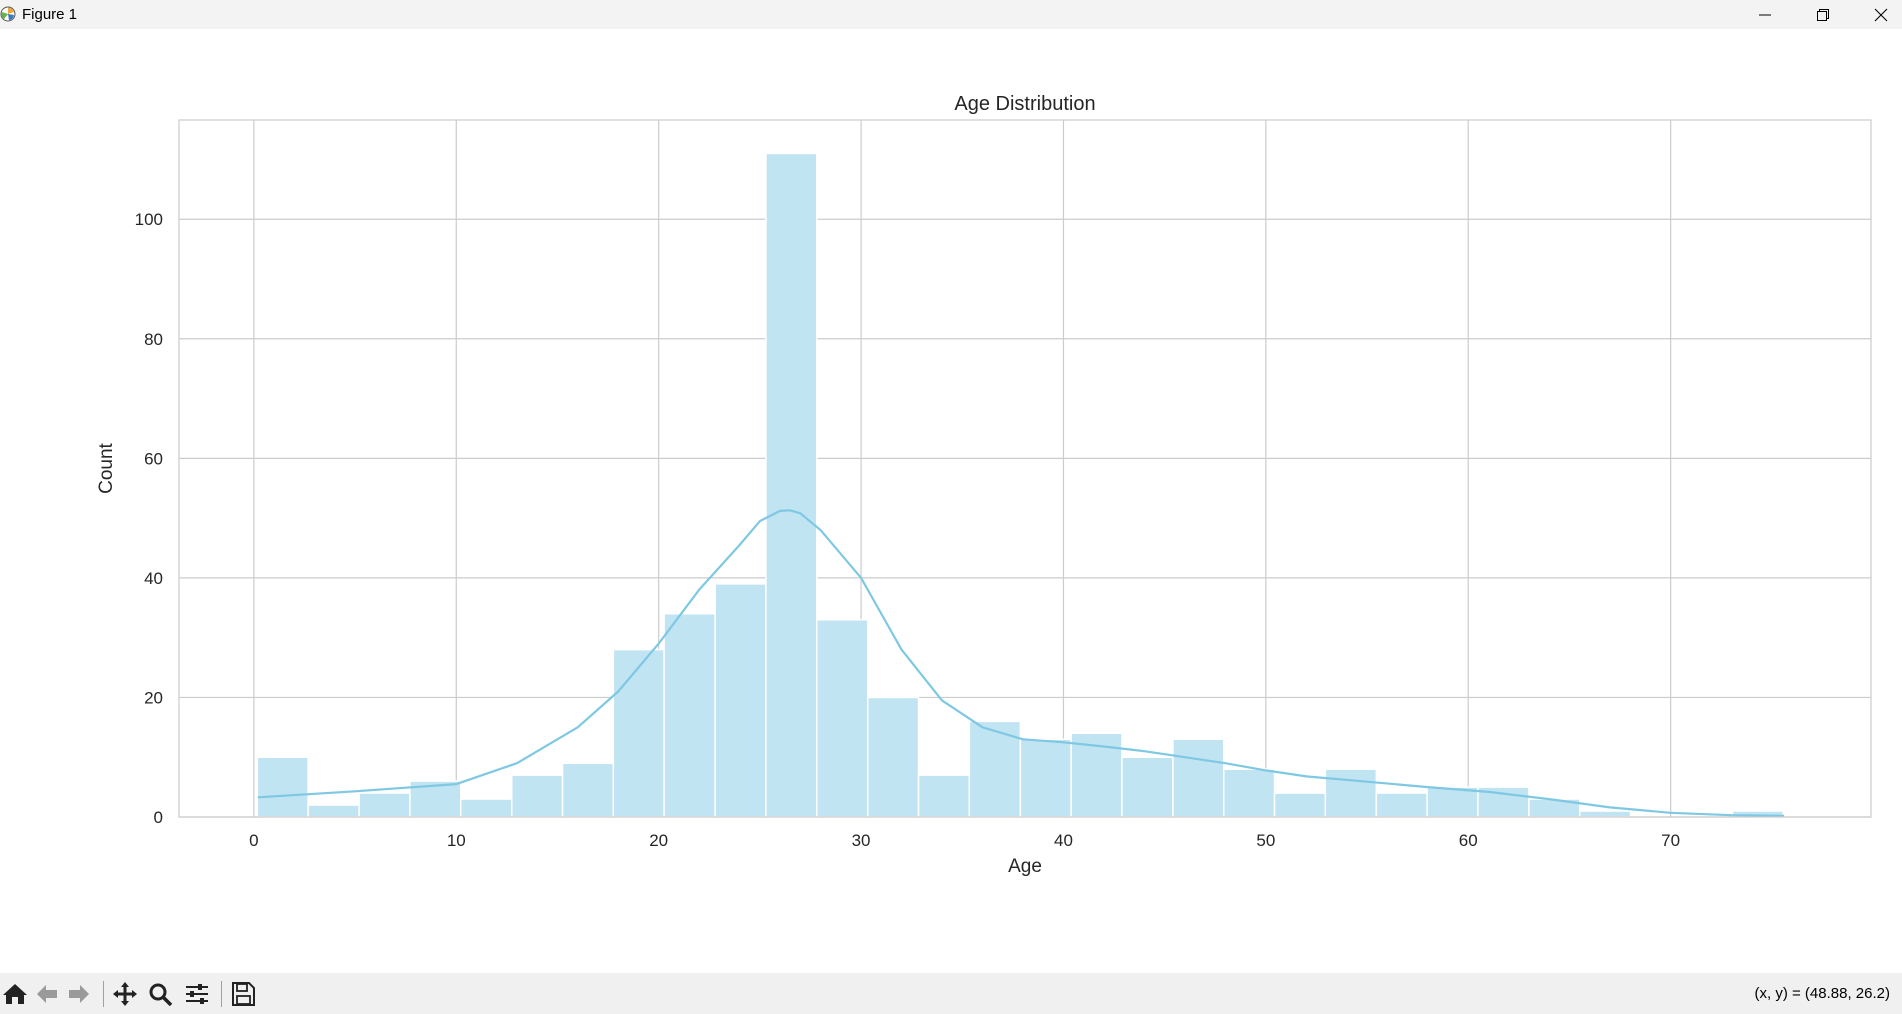 Image resolution: width=1902 pixels, height=1014 pixels. Describe the element at coordinates (1025, 866) in the screenshot. I see `x-axis-label: Age` at that location.